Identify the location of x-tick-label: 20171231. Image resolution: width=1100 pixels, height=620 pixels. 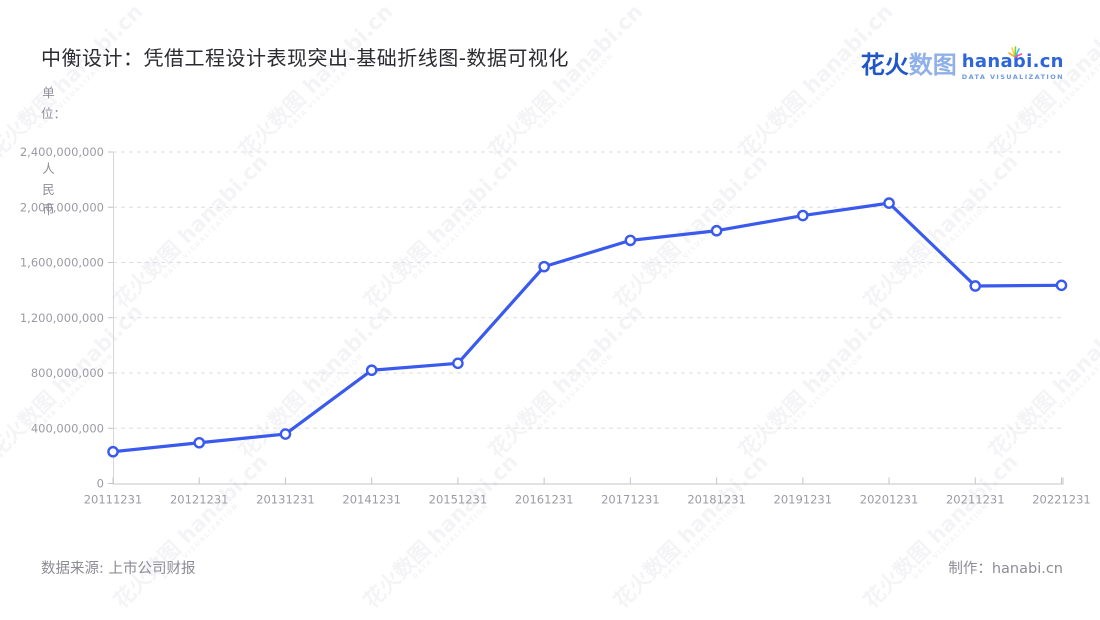
(630, 500).